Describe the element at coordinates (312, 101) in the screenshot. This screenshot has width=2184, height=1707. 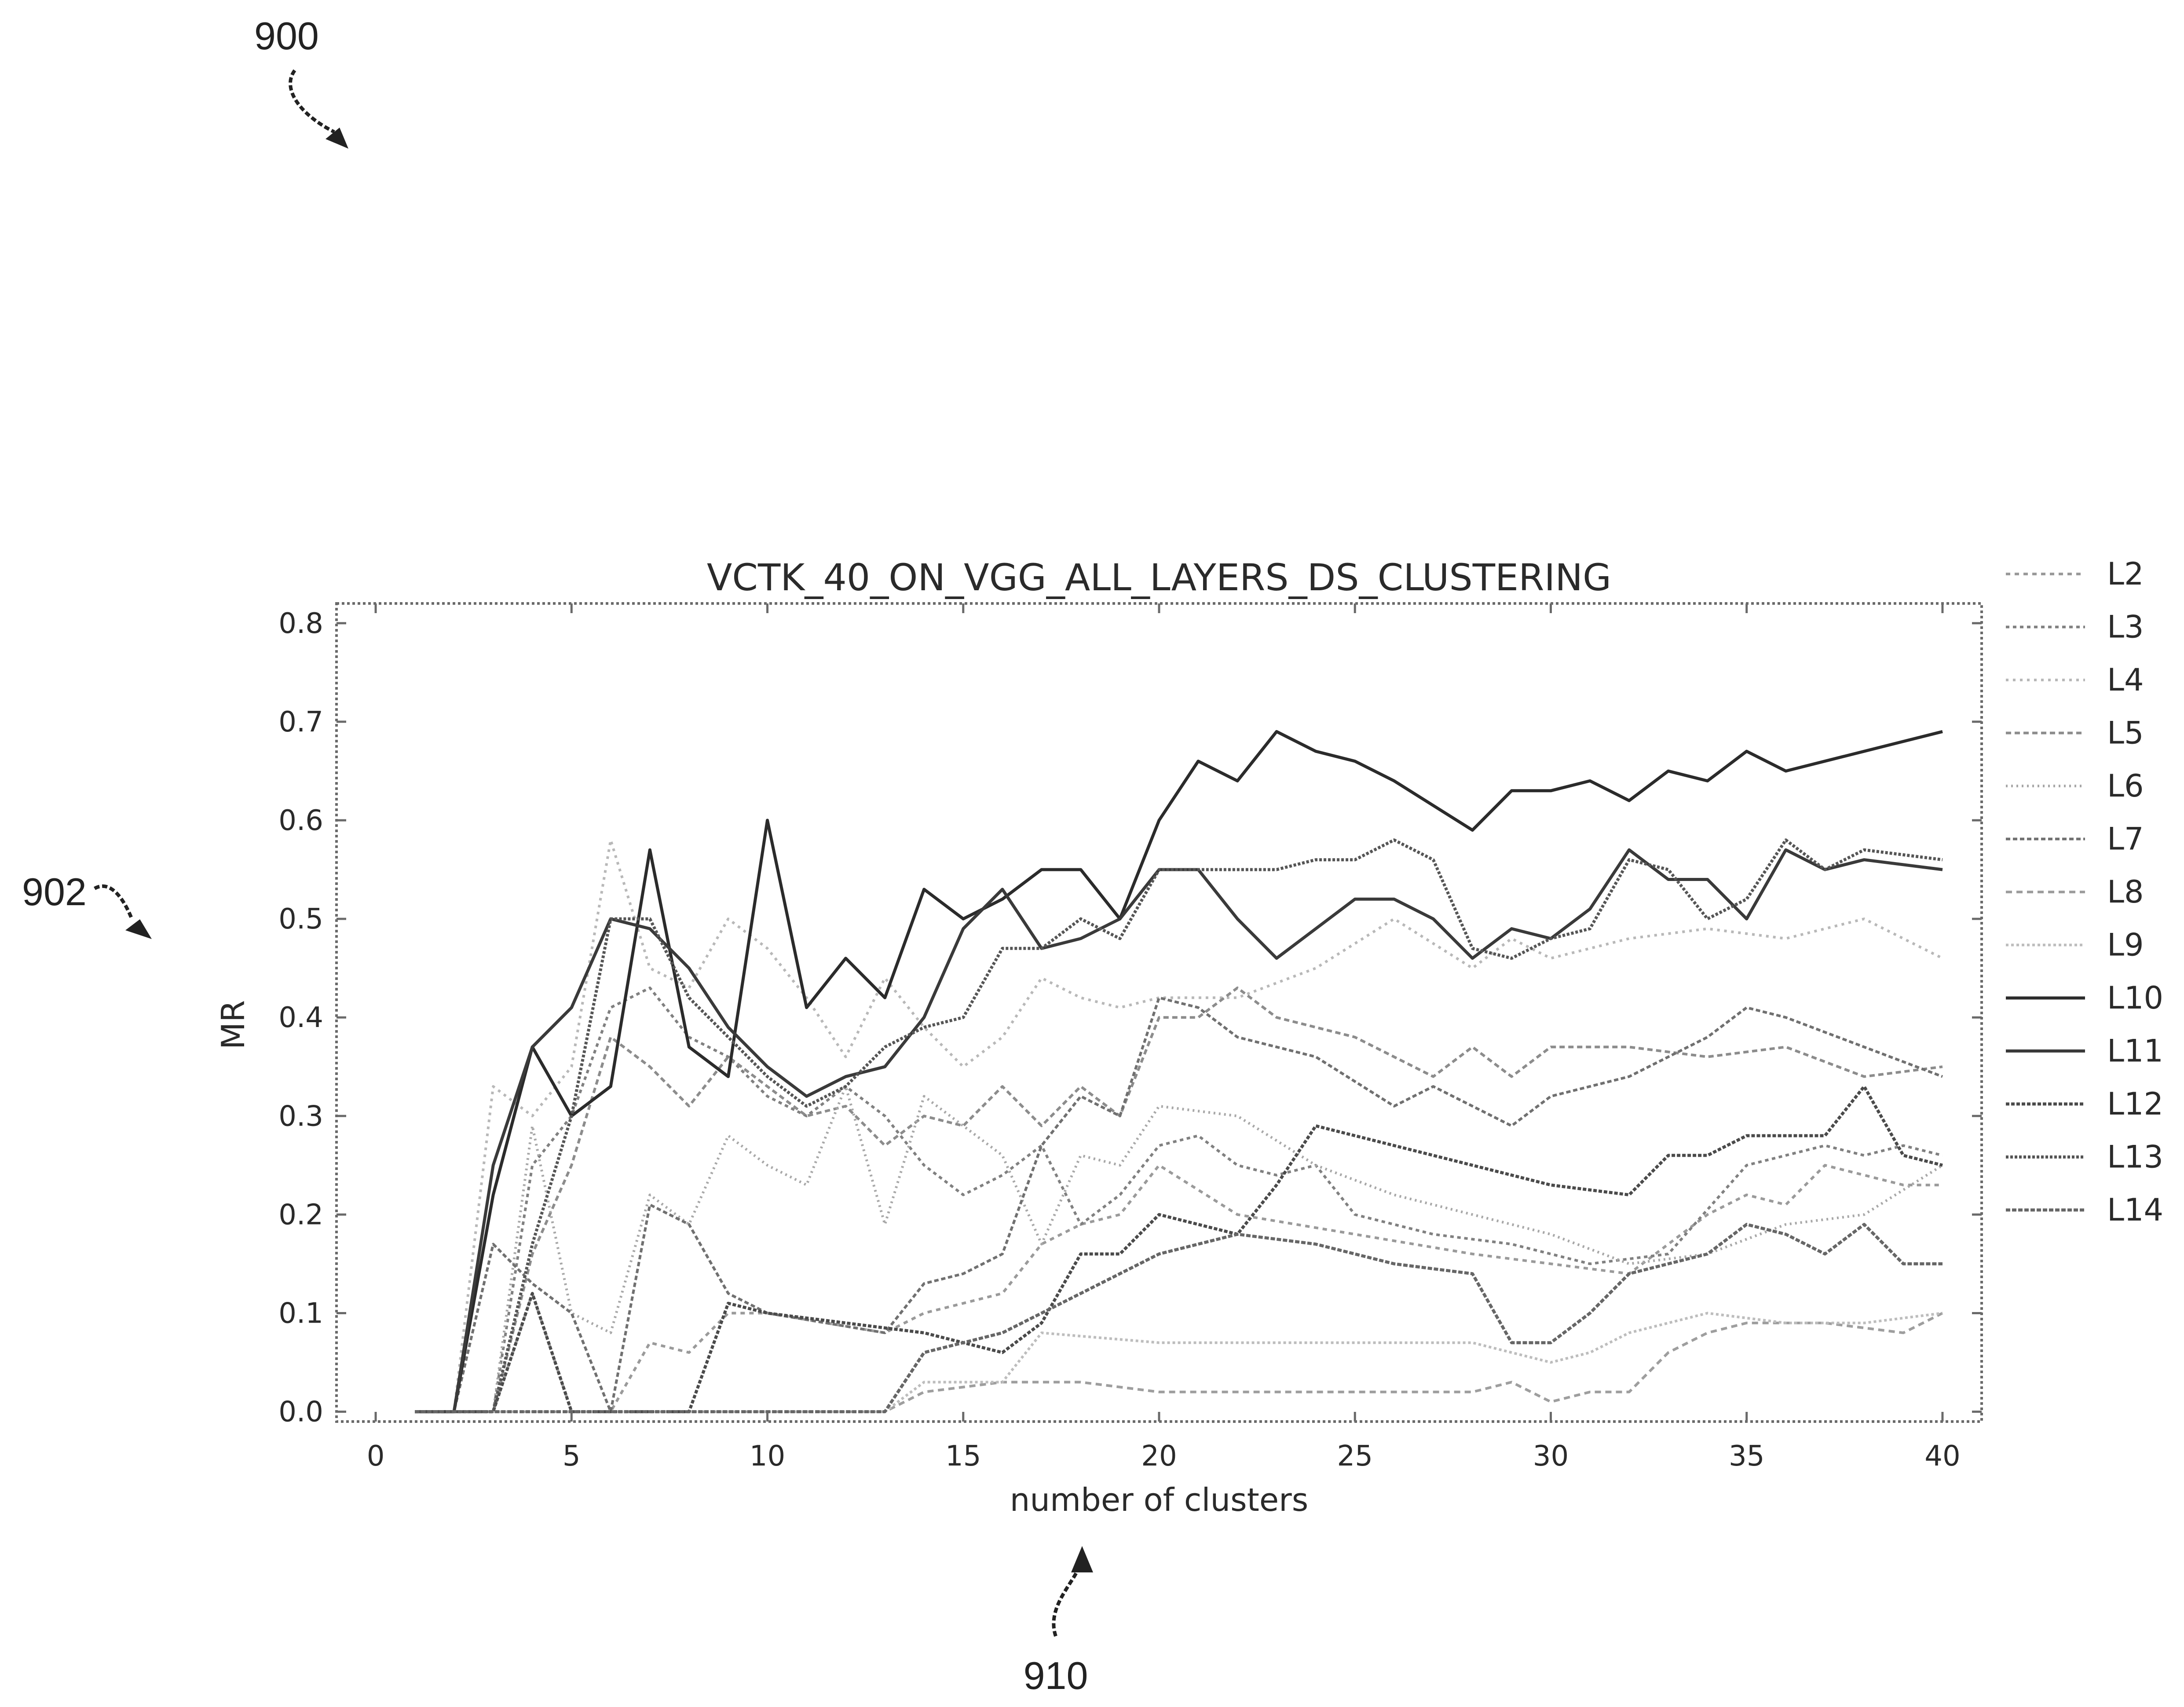
I see `ref-900-arrow` at that location.